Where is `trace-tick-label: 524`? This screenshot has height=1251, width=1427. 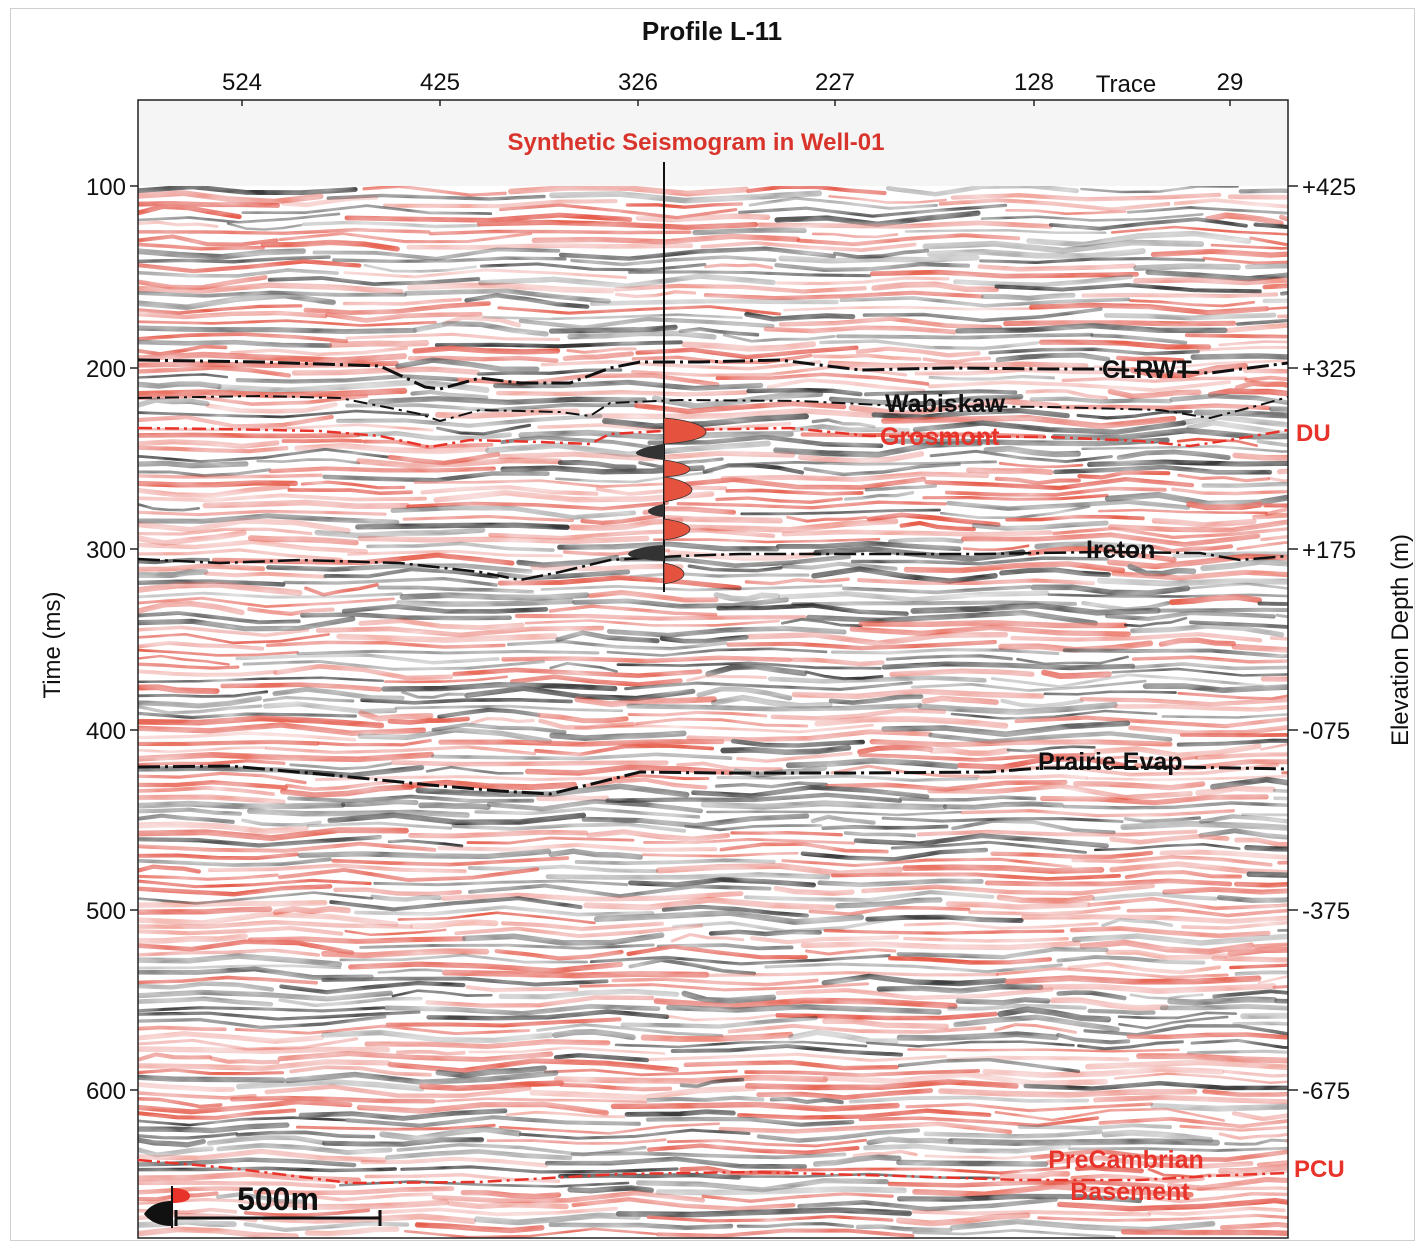 trace-tick-label: 524 is located at coordinates (242, 82).